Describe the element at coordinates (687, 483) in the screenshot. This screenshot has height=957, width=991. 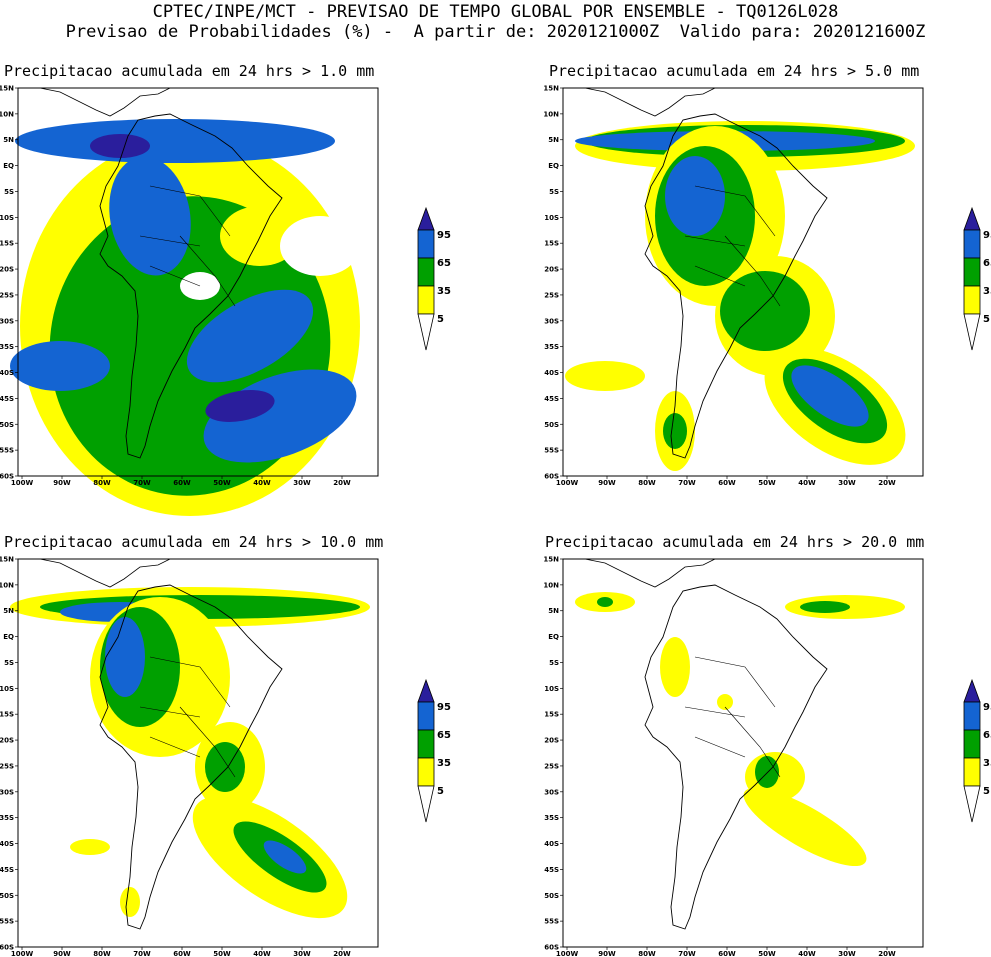
I see `lon-label: 70W` at that location.